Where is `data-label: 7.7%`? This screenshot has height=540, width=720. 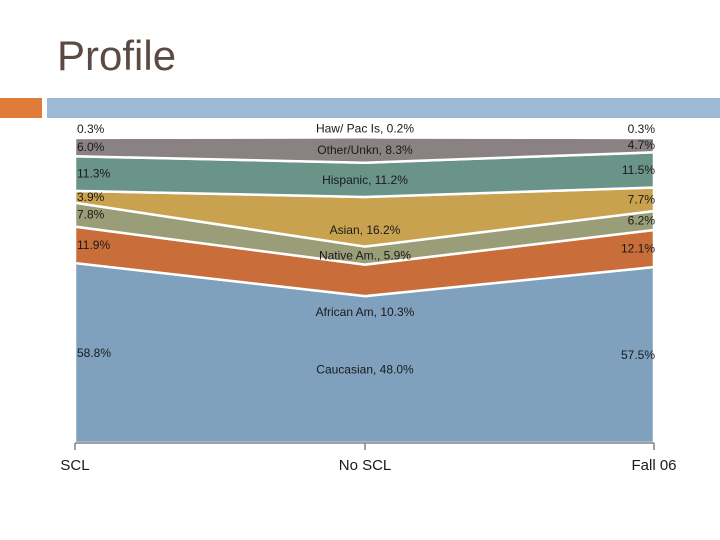
data-label: 7.7% is located at coordinates (642, 199).